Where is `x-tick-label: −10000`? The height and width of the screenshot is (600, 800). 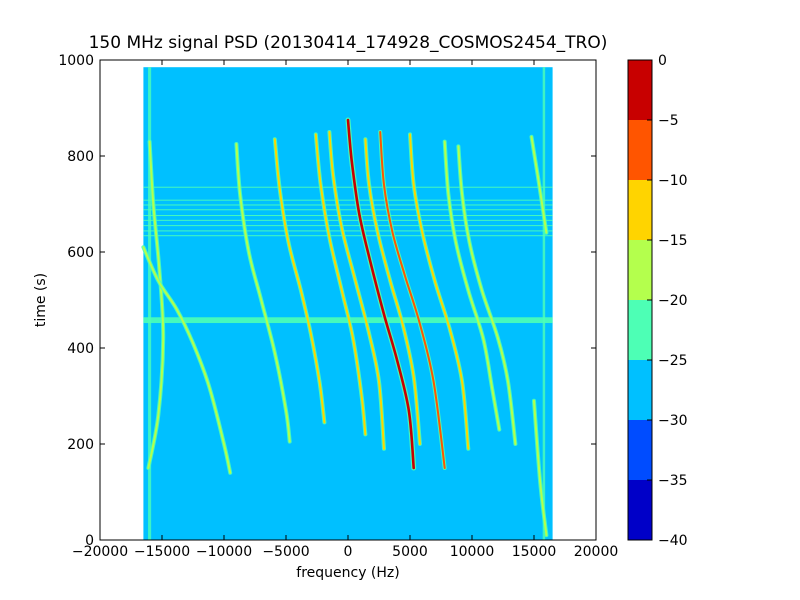
x-tick-label: −10000 is located at coordinates (224, 552).